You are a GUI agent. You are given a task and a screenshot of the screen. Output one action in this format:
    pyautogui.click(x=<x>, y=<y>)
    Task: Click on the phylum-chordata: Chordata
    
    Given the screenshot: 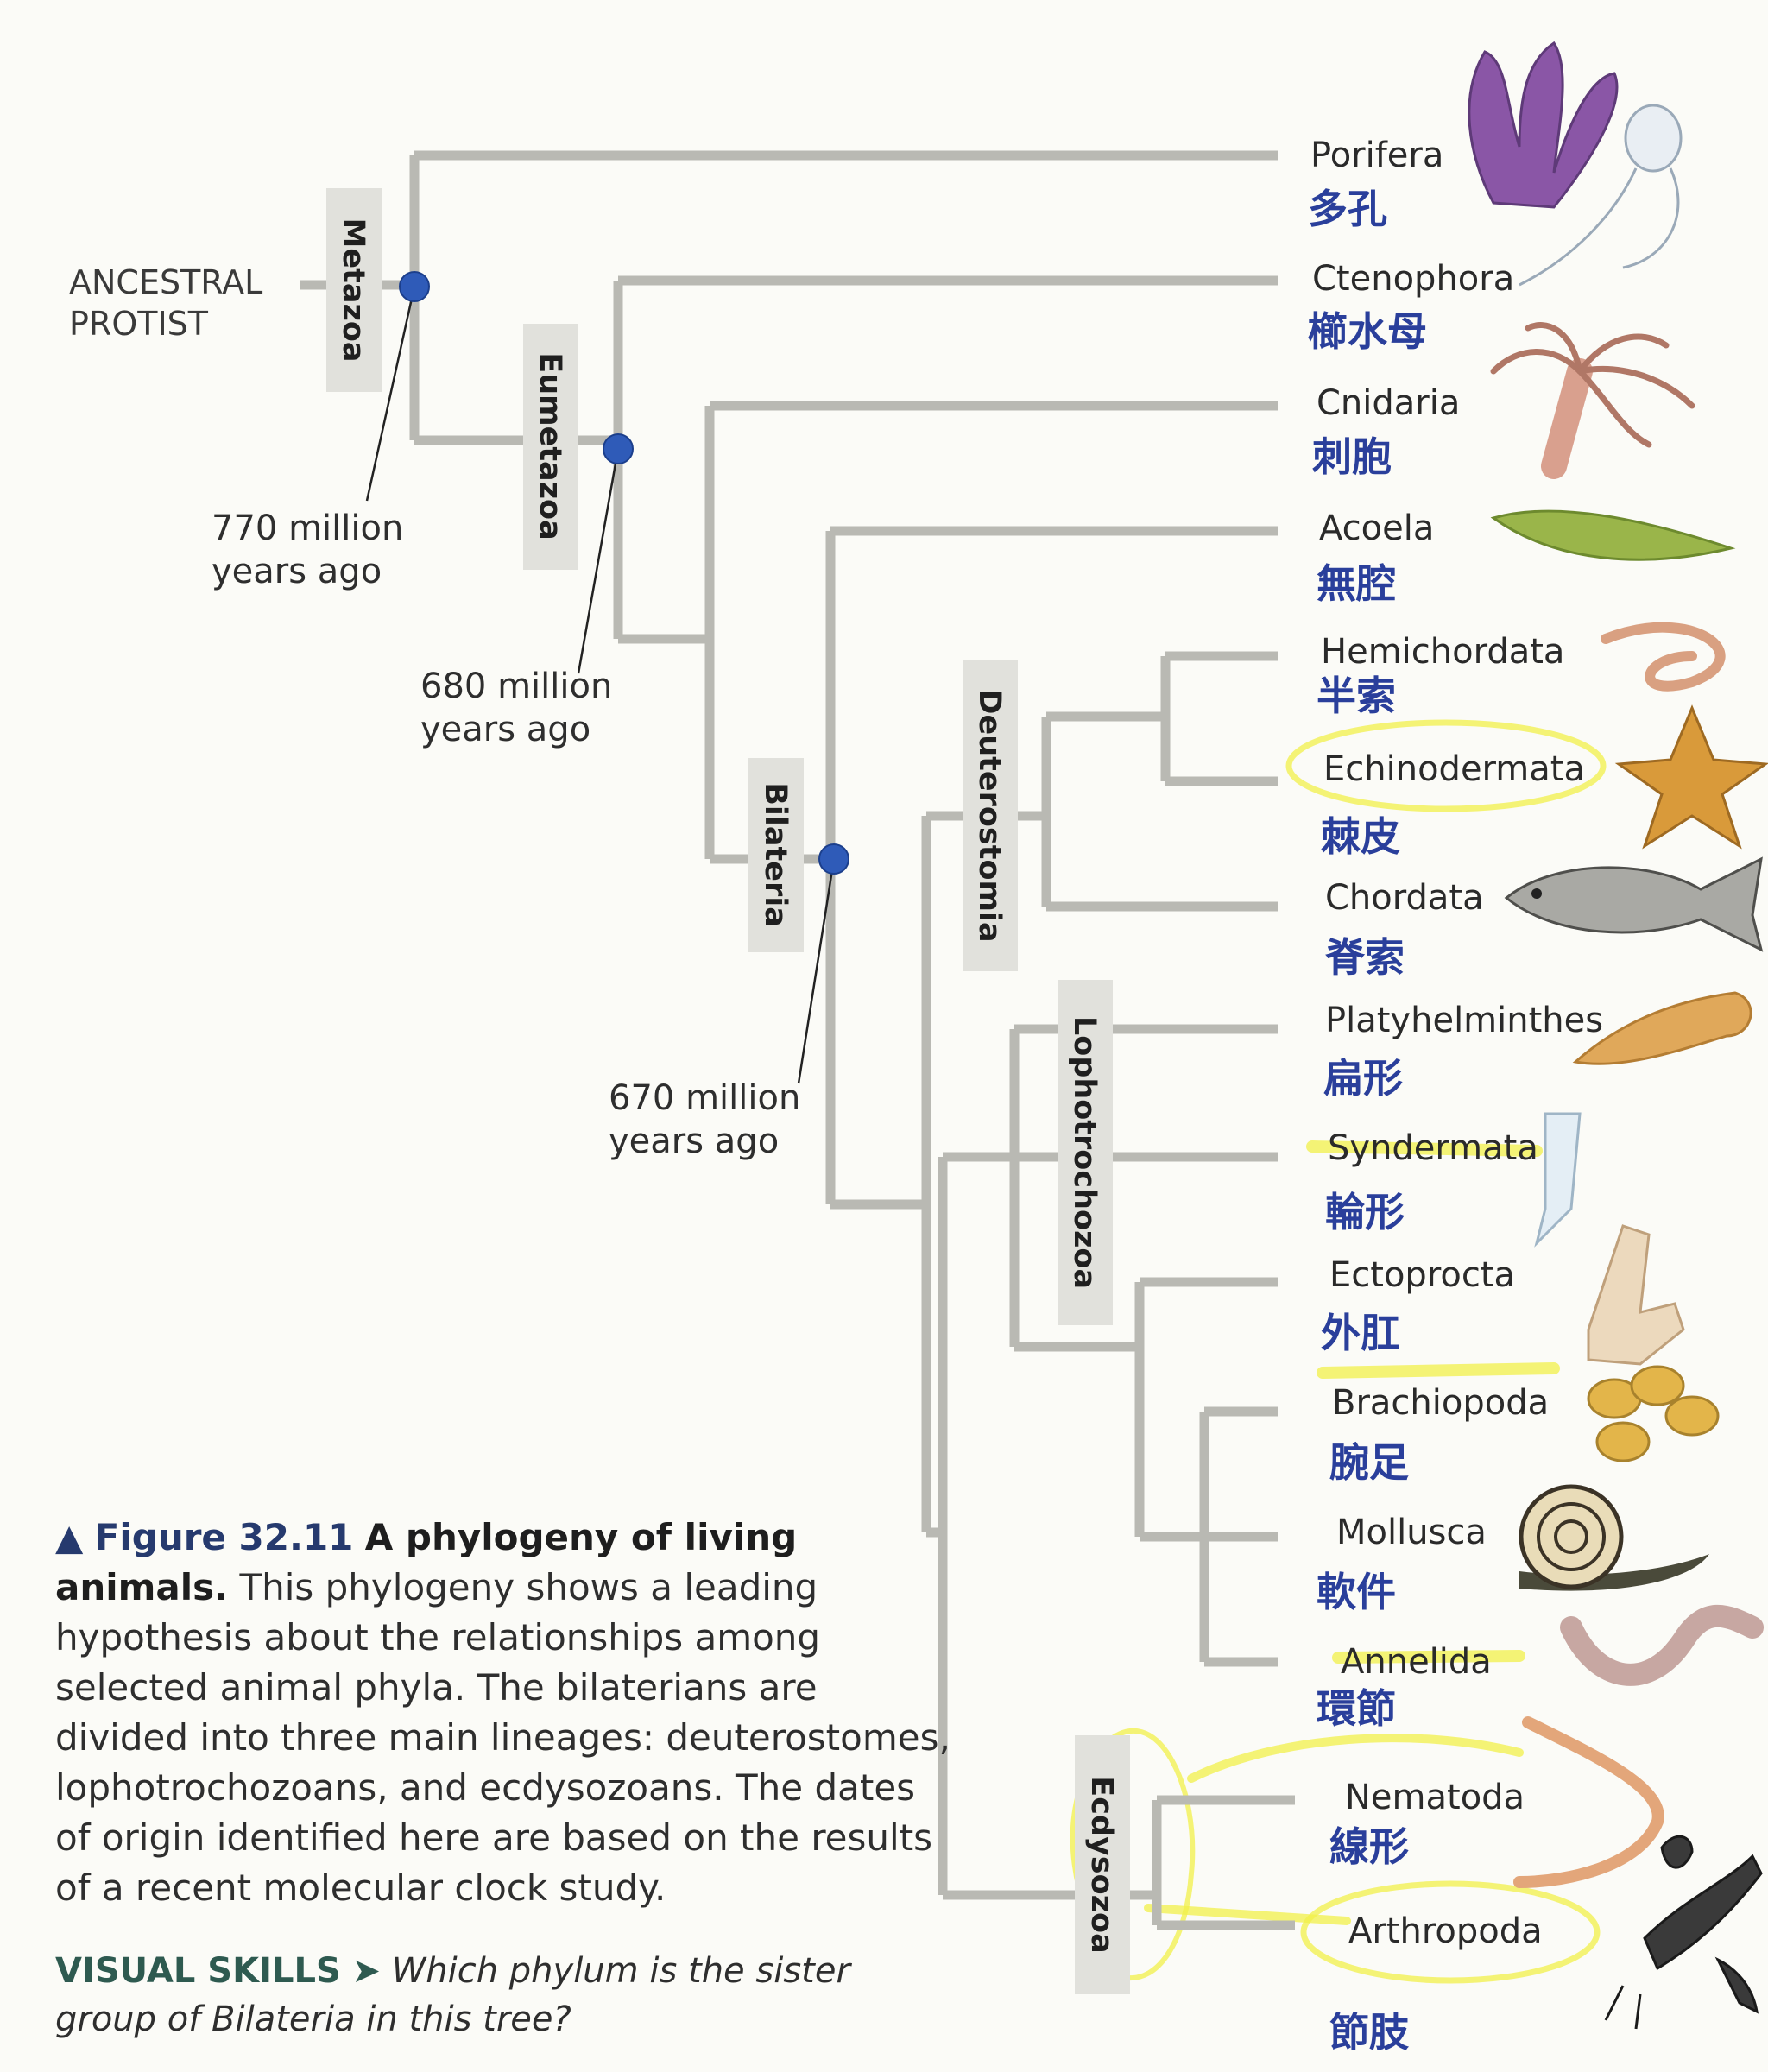 What is the action you would take?
    pyautogui.click(x=1404, y=898)
    